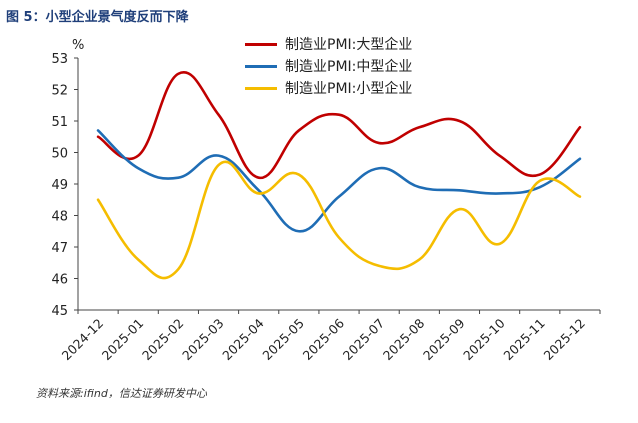  What do you see at coordinates (261, 66) in the screenshot?
I see `legend-swatch-medium` at bounding box center [261, 66].